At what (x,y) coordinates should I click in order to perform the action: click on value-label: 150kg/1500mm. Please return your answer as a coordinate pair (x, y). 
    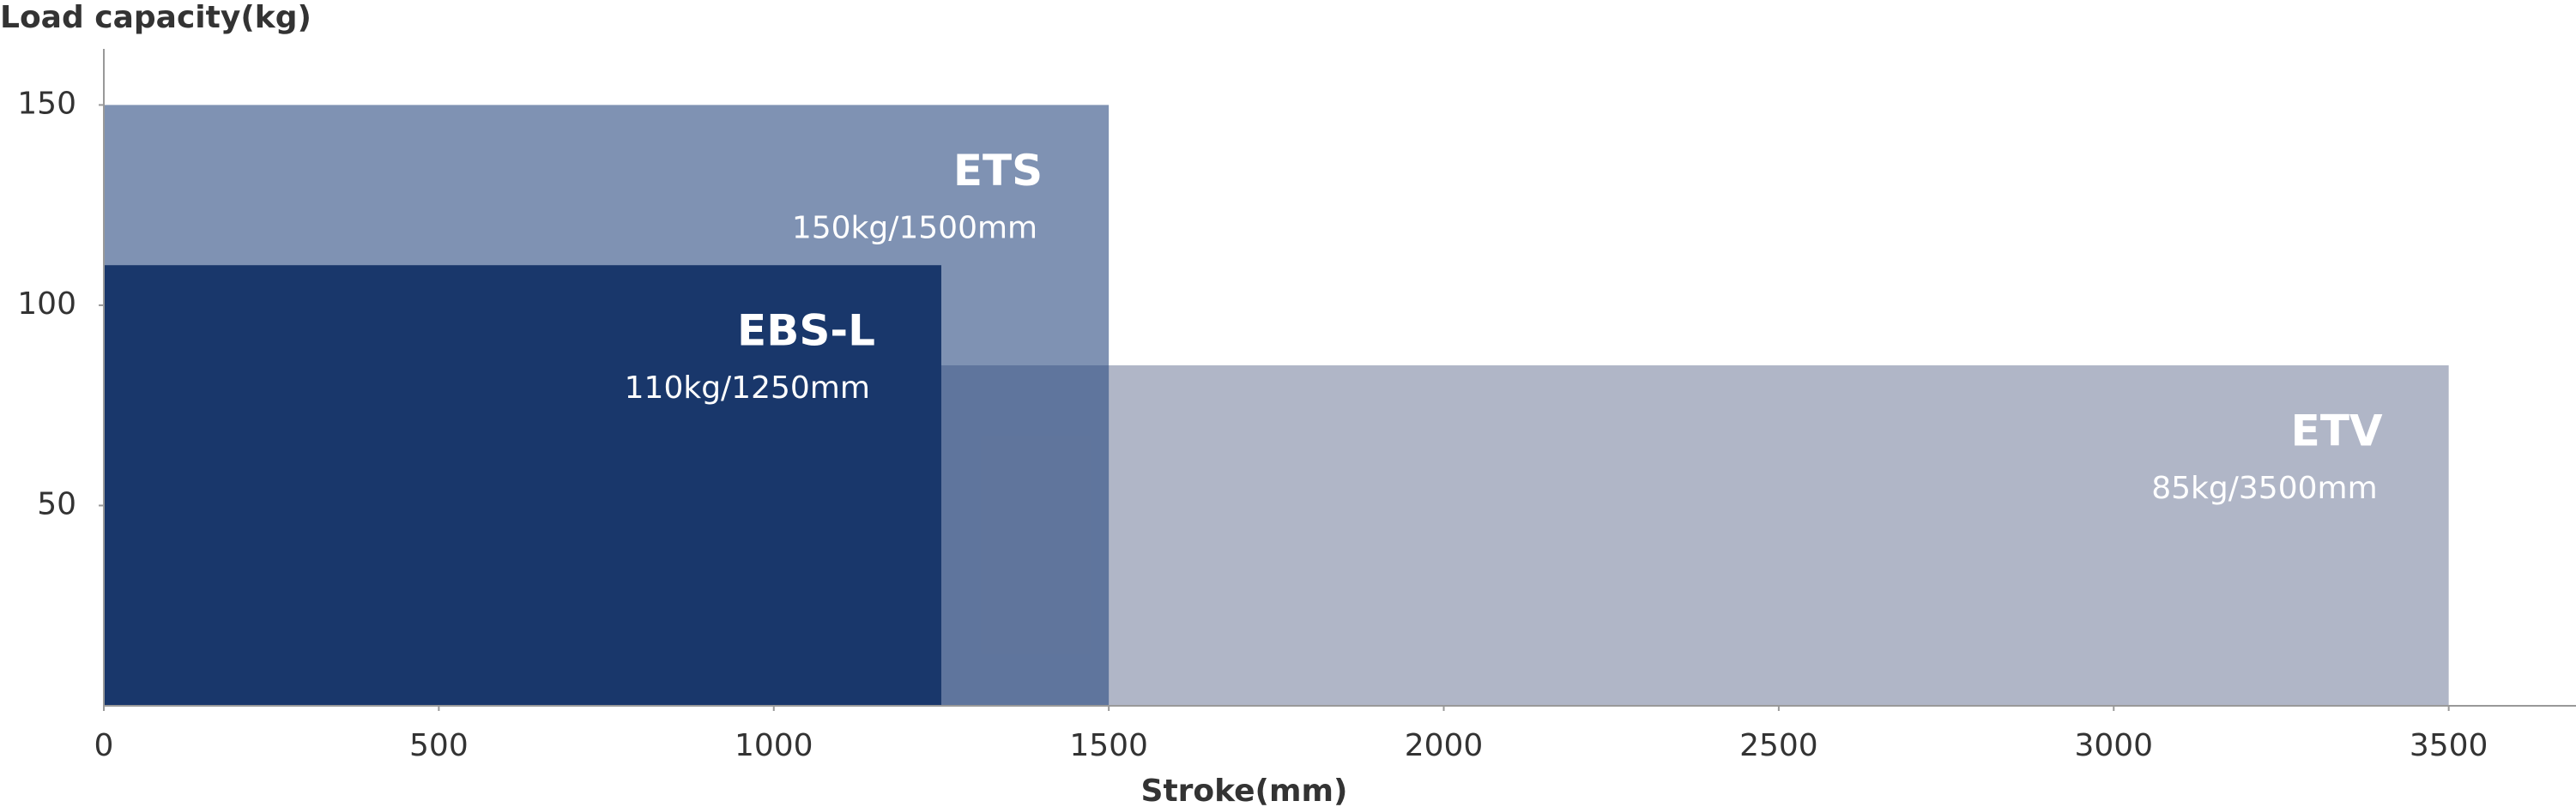
    Looking at the image, I should click on (915, 227).